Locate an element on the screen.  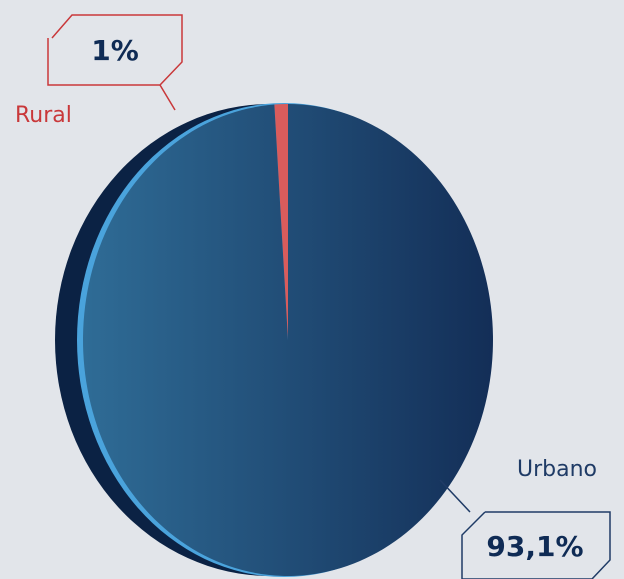
category-label: Urbano is located at coordinates (557, 469).